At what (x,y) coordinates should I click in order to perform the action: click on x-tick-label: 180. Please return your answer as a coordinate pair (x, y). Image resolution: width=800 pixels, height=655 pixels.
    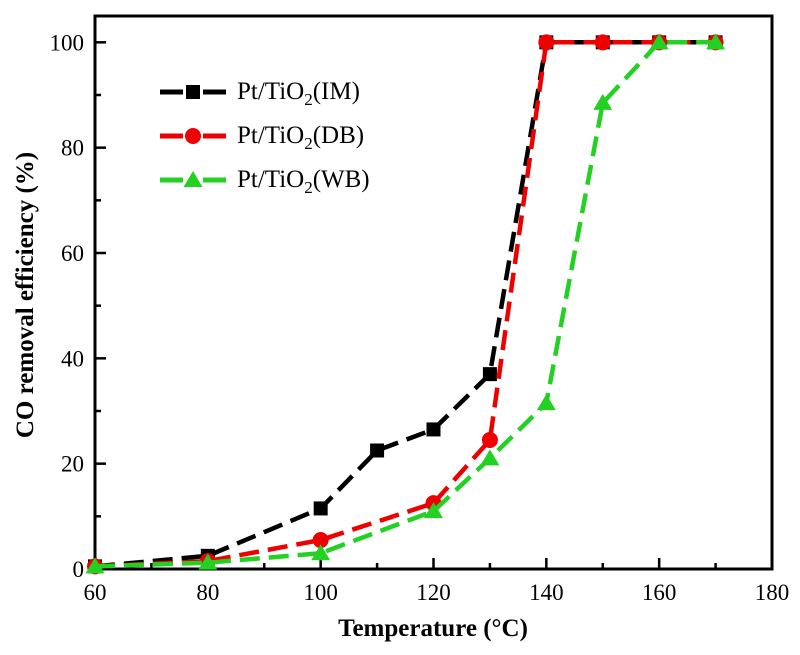
    Looking at the image, I should click on (772, 592).